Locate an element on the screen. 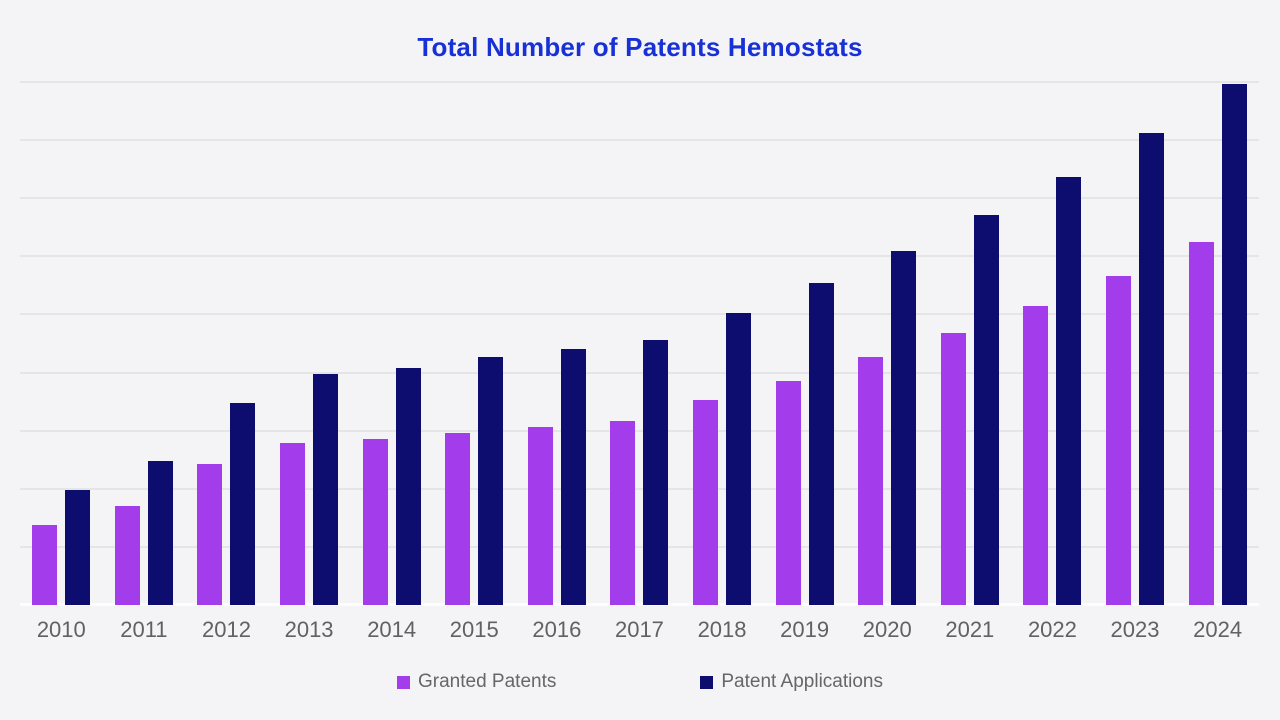 Image resolution: width=1280 pixels, height=720 pixels. bar-patent-applications-2021 is located at coordinates (986, 409).